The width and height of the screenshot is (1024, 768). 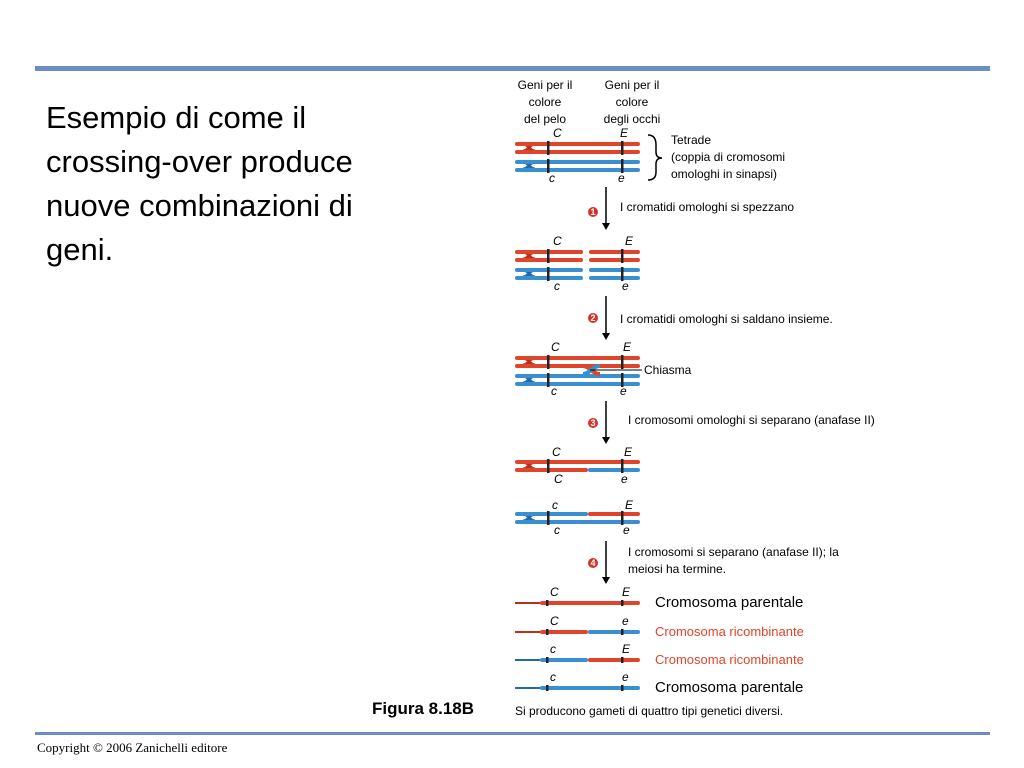 What do you see at coordinates (606, 580) in the screenshot?
I see `step4-arrow-head` at bounding box center [606, 580].